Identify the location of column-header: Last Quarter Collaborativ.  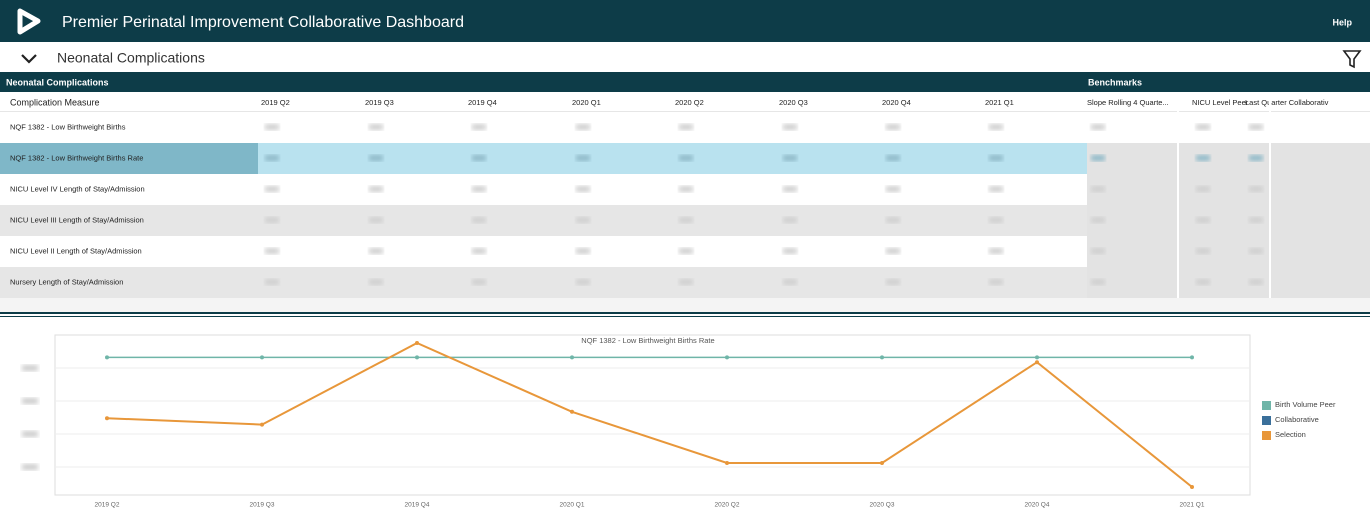
(1287, 102).